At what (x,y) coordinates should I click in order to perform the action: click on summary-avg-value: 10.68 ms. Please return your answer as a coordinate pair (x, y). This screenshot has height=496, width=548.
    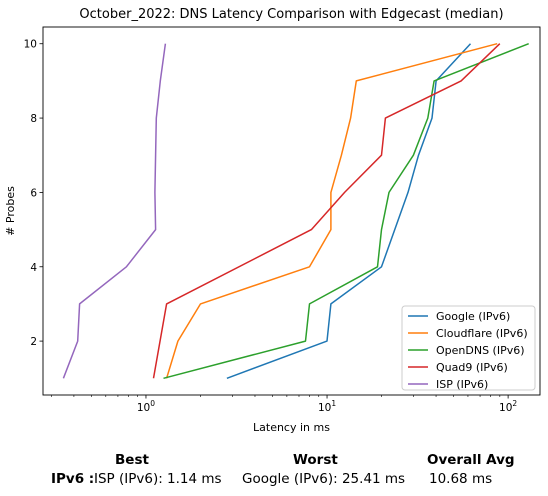
    Looking at the image, I should click on (461, 479).